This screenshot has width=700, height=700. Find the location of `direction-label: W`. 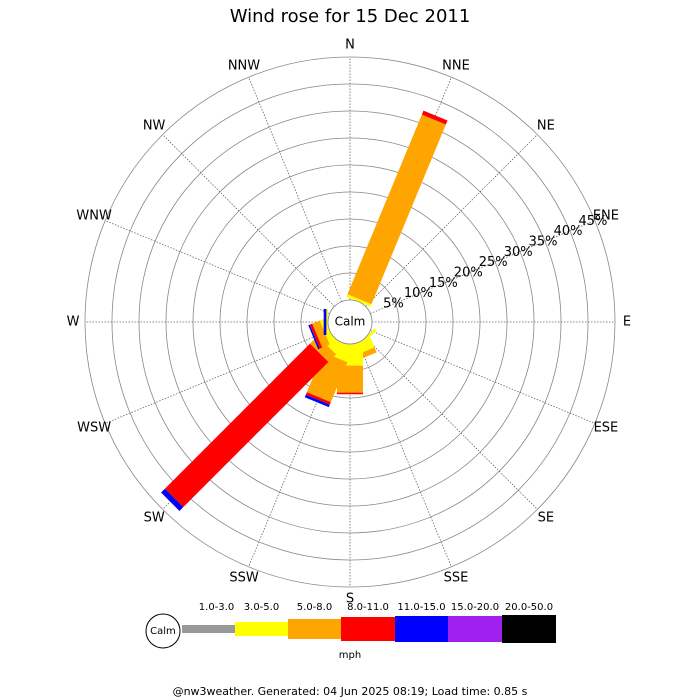

direction-label: W is located at coordinates (73, 322).